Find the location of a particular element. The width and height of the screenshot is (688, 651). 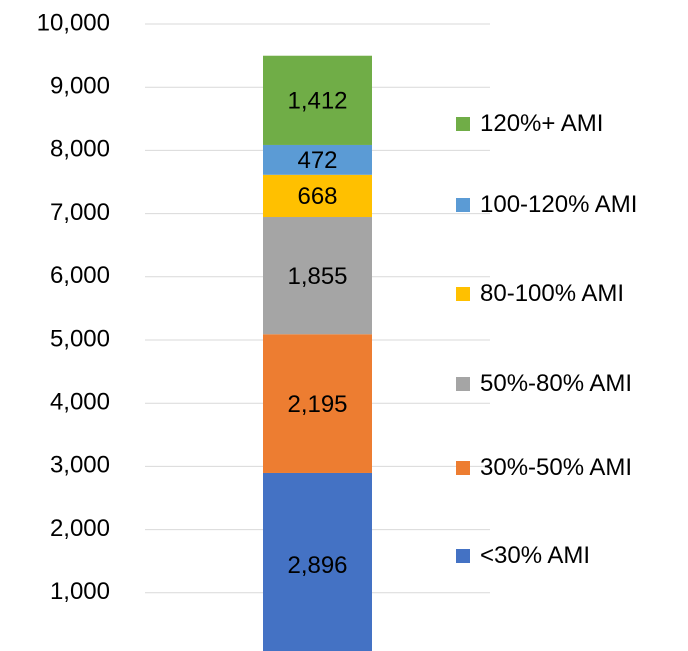

legend-item: 80-100% AMI is located at coordinates (568, 293).